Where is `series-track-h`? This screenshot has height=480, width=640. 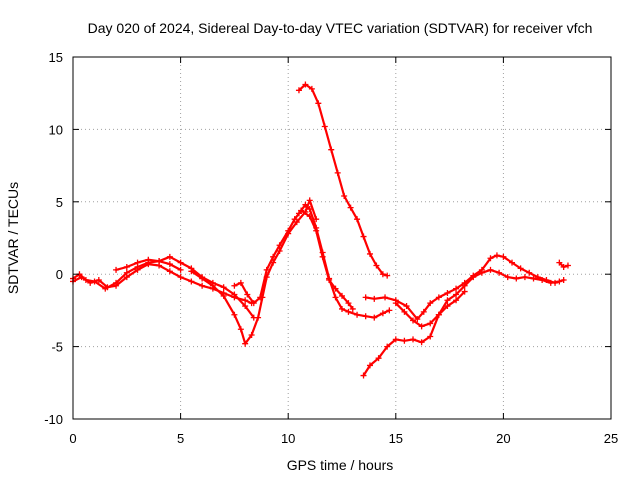 series-track-h is located at coordinates (461, 322).